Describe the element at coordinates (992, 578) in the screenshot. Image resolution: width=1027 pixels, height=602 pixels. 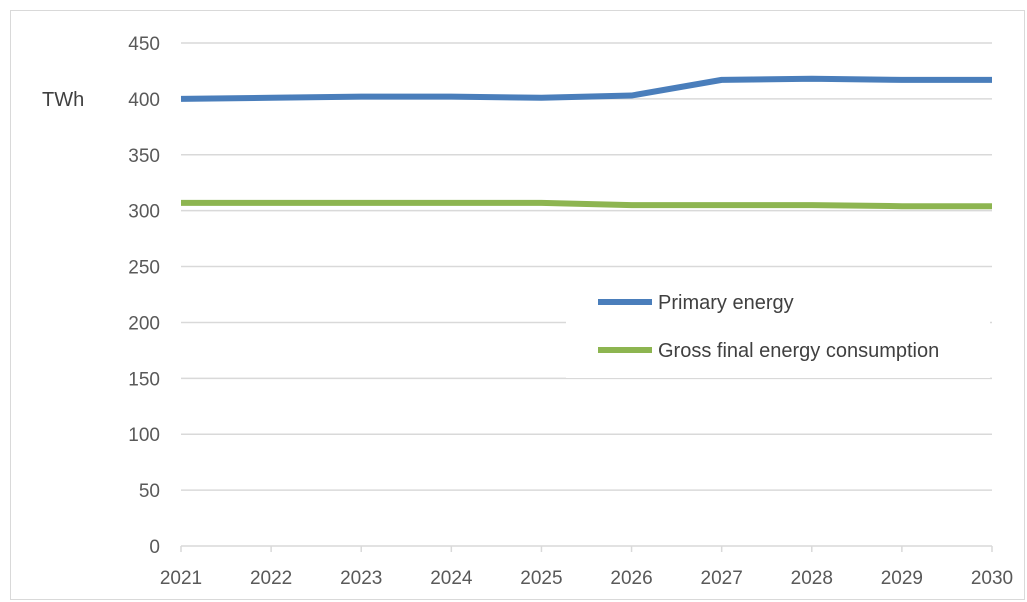
I see `x-tick-label: 2030` at that location.